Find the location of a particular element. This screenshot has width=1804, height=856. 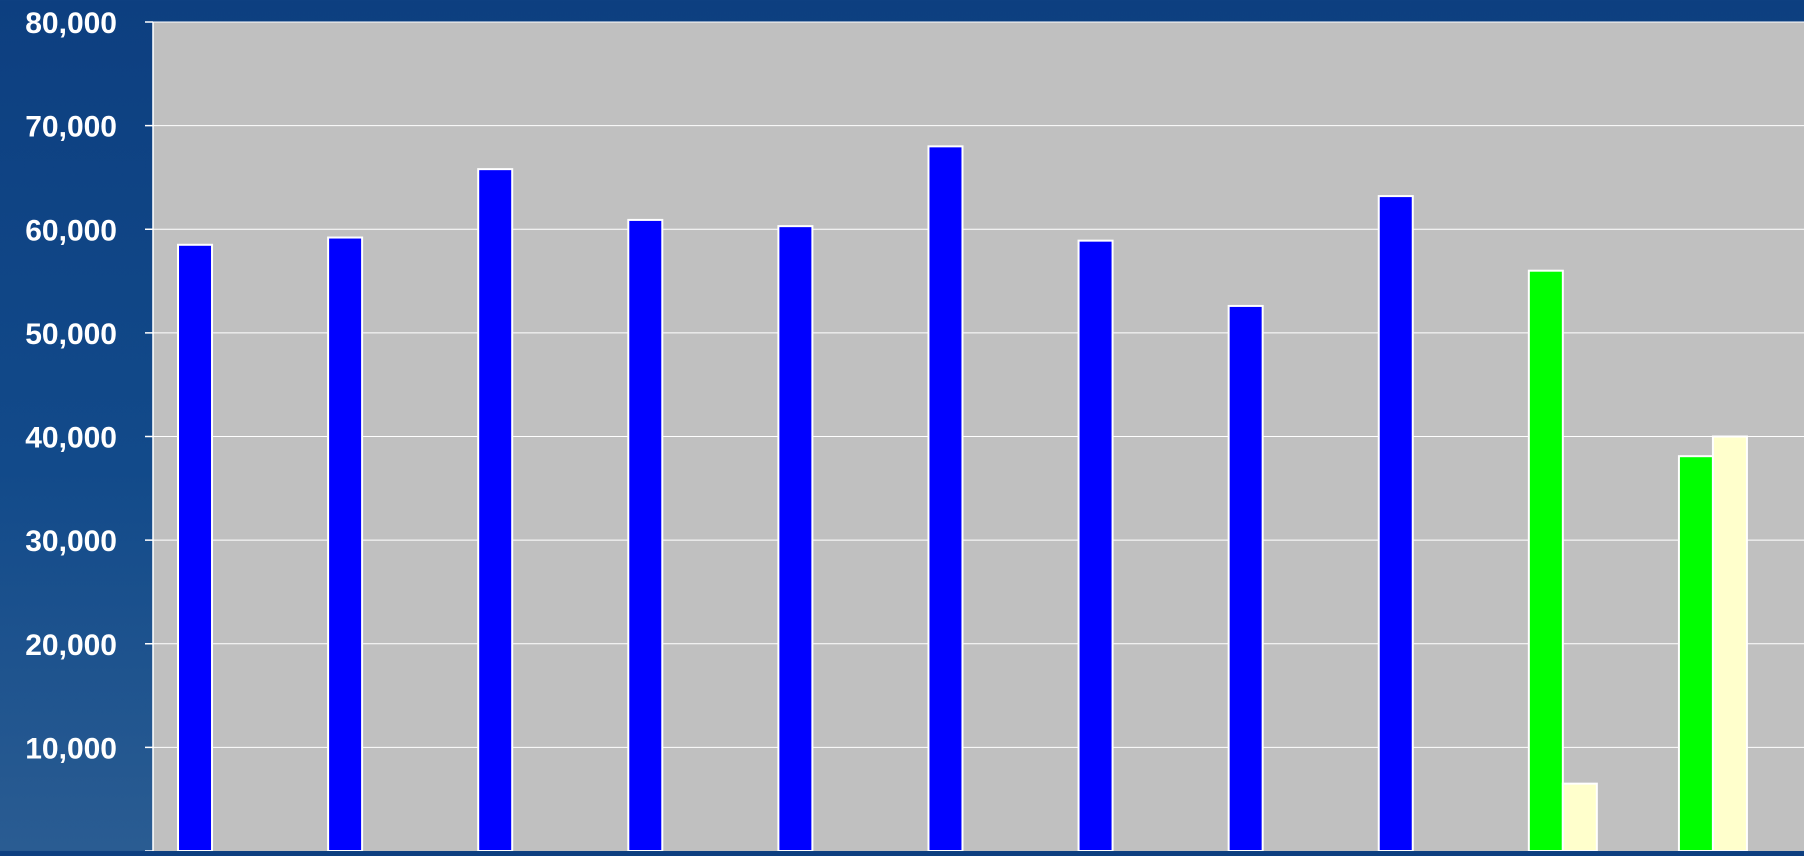

bar-series1-cat4 is located at coordinates (645, 535).